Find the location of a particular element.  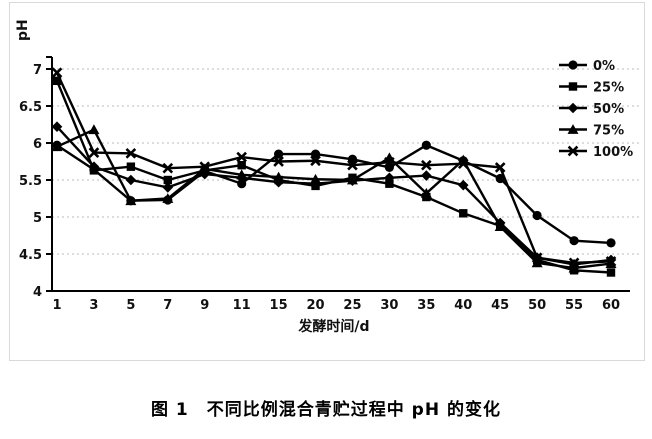

figure-caption: 图 1 不同比例混合青贮过程中 pH 的变化 is located at coordinates (326, 410).